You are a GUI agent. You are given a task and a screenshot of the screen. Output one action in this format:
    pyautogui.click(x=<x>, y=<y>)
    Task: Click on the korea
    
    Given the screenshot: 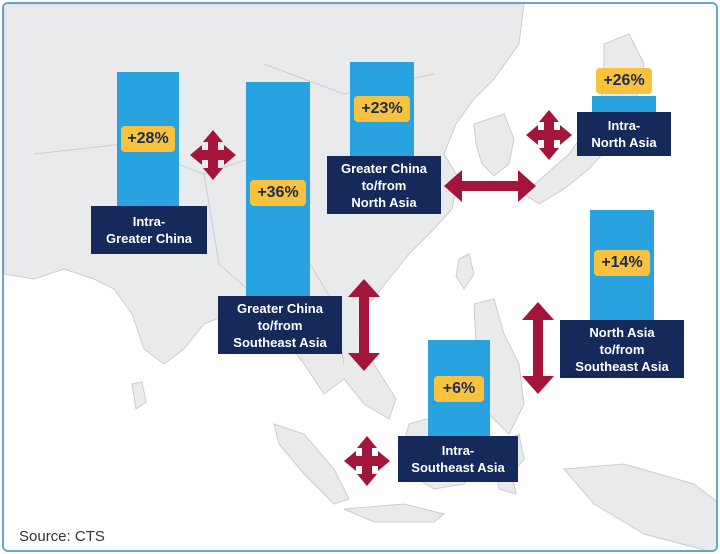 What is the action you would take?
    pyautogui.click(x=494, y=145)
    